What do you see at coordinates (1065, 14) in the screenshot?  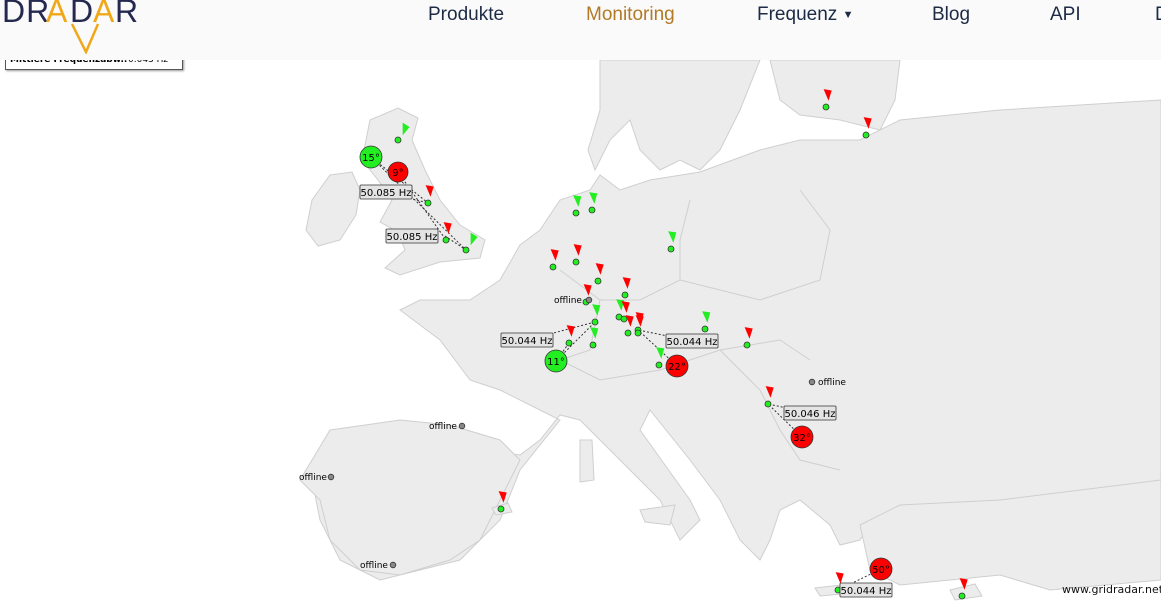 I see `nav-api: API` at bounding box center [1065, 14].